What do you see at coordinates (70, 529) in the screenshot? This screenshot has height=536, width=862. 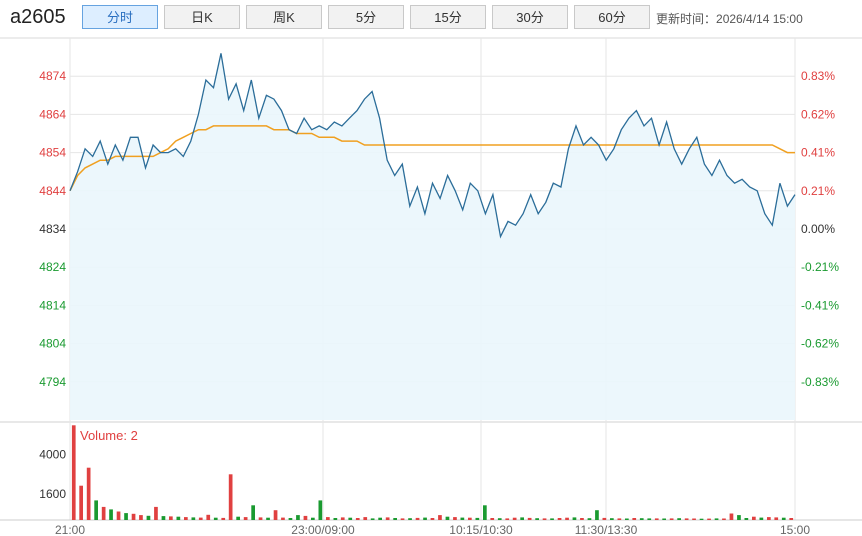 I see `x-tick-label: 21:00` at bounding box center [70, 529].